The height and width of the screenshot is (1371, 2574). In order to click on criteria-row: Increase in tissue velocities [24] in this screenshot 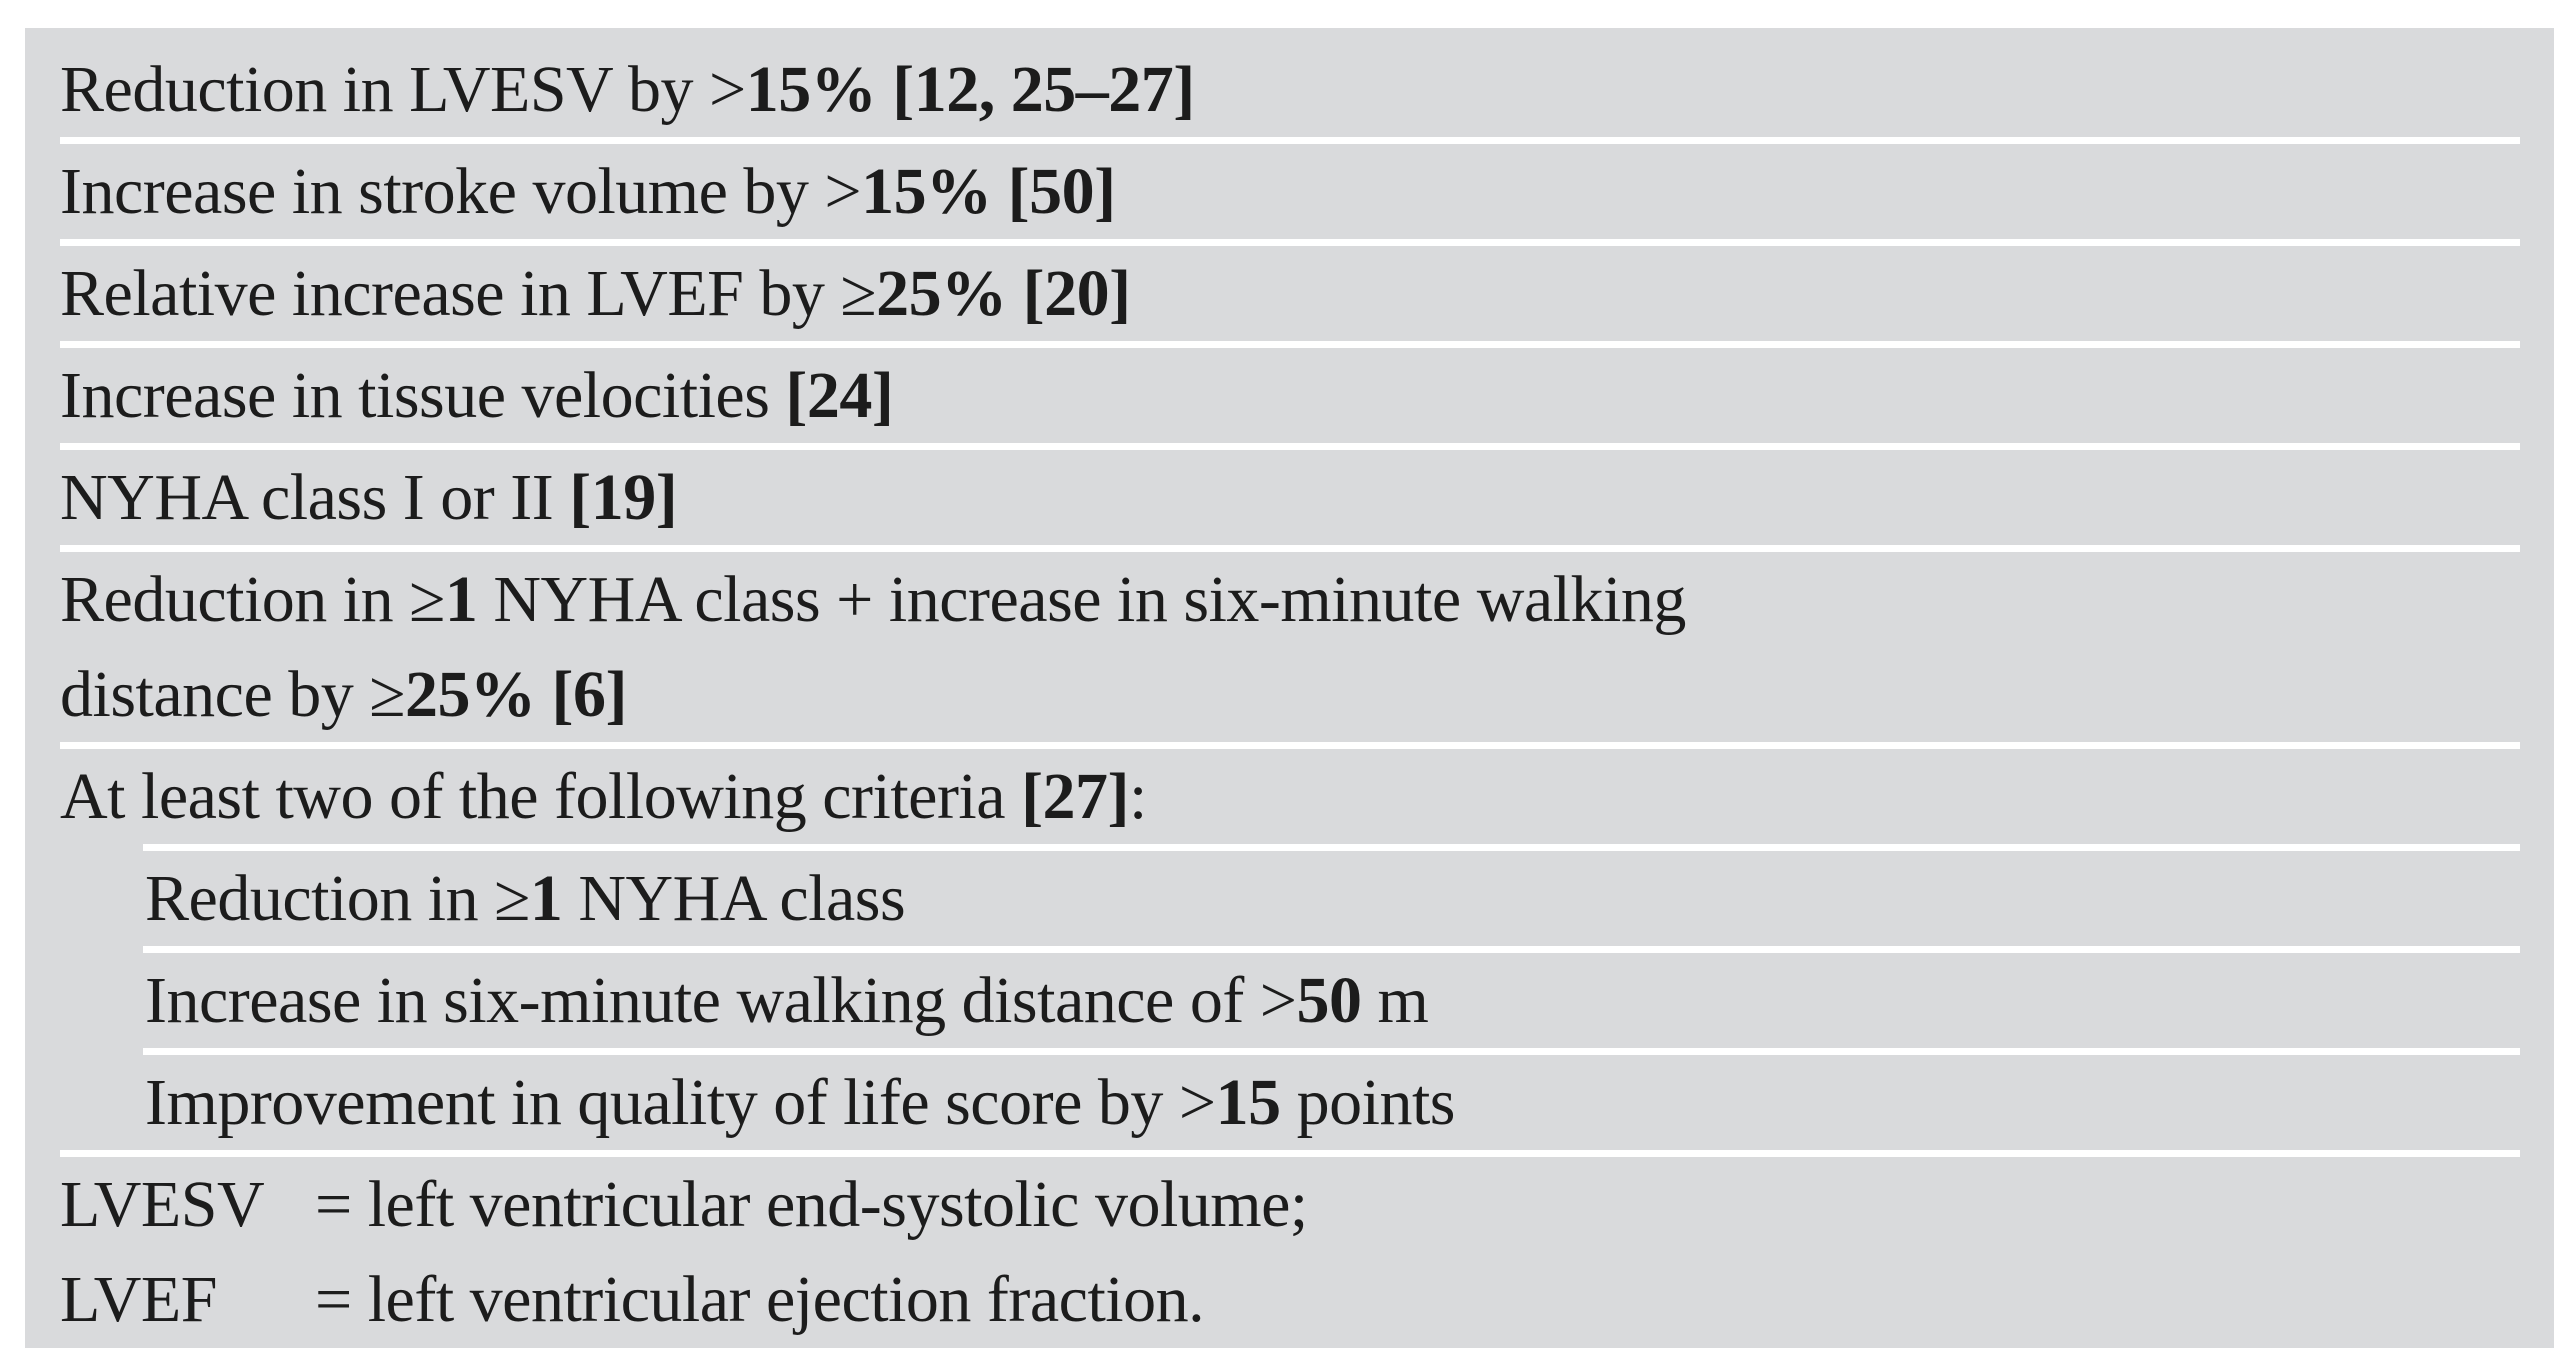, I will do `click(1289, 395)`.